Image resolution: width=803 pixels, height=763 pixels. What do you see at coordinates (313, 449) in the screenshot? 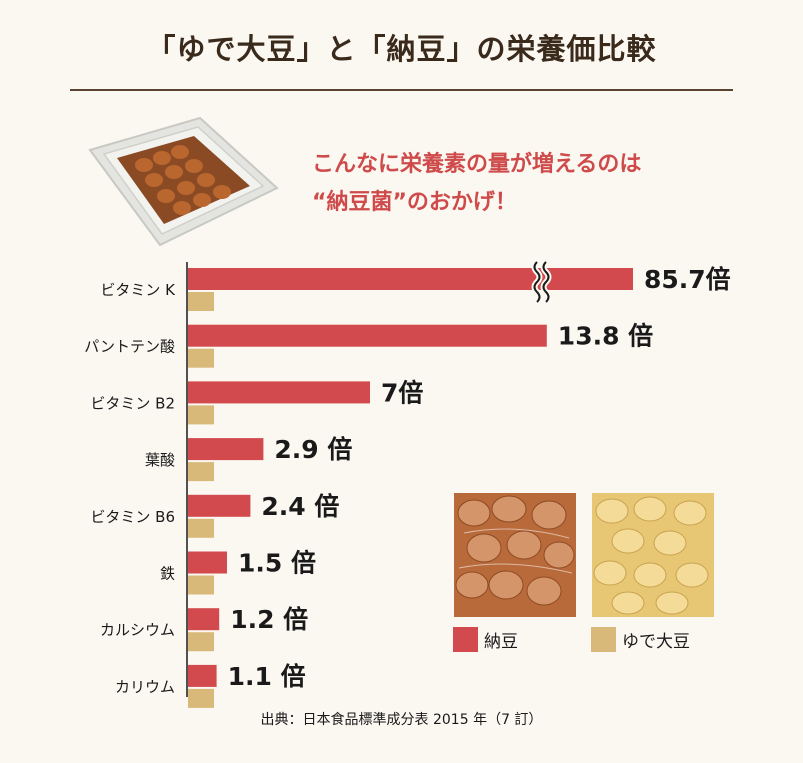
I see `data-label: 2.9 倍` at bounding box center [313, 449].